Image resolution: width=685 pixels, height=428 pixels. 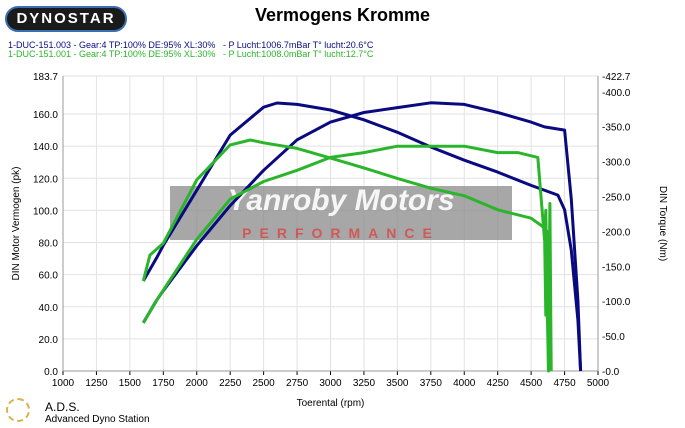 I want to click on dynostar-logo: DYNOSTAR, so click(x=66, y=19).